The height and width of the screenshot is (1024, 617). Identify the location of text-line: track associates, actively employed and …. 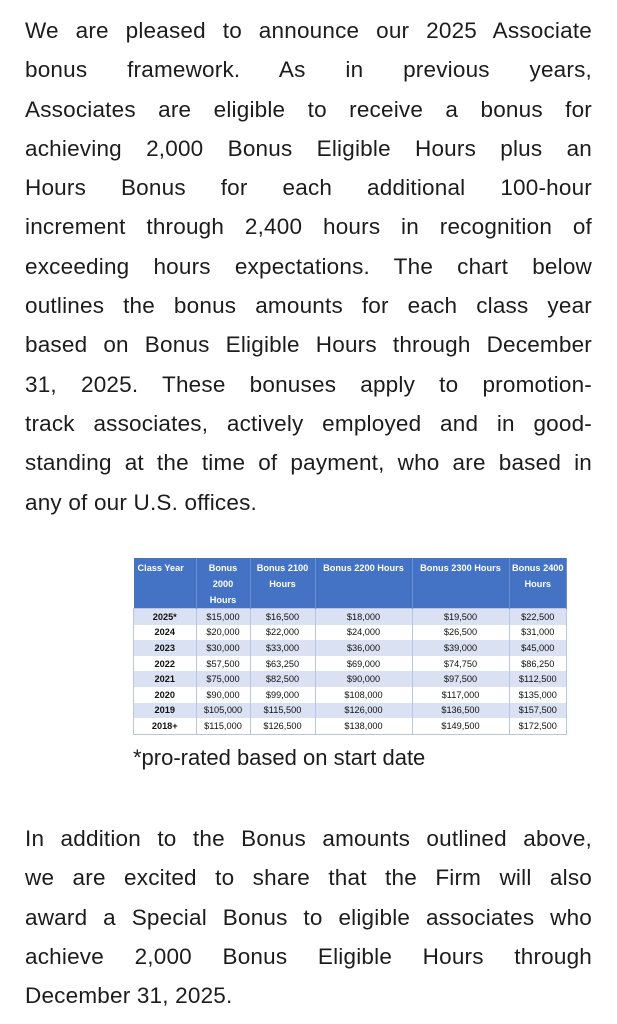
(308, 423).